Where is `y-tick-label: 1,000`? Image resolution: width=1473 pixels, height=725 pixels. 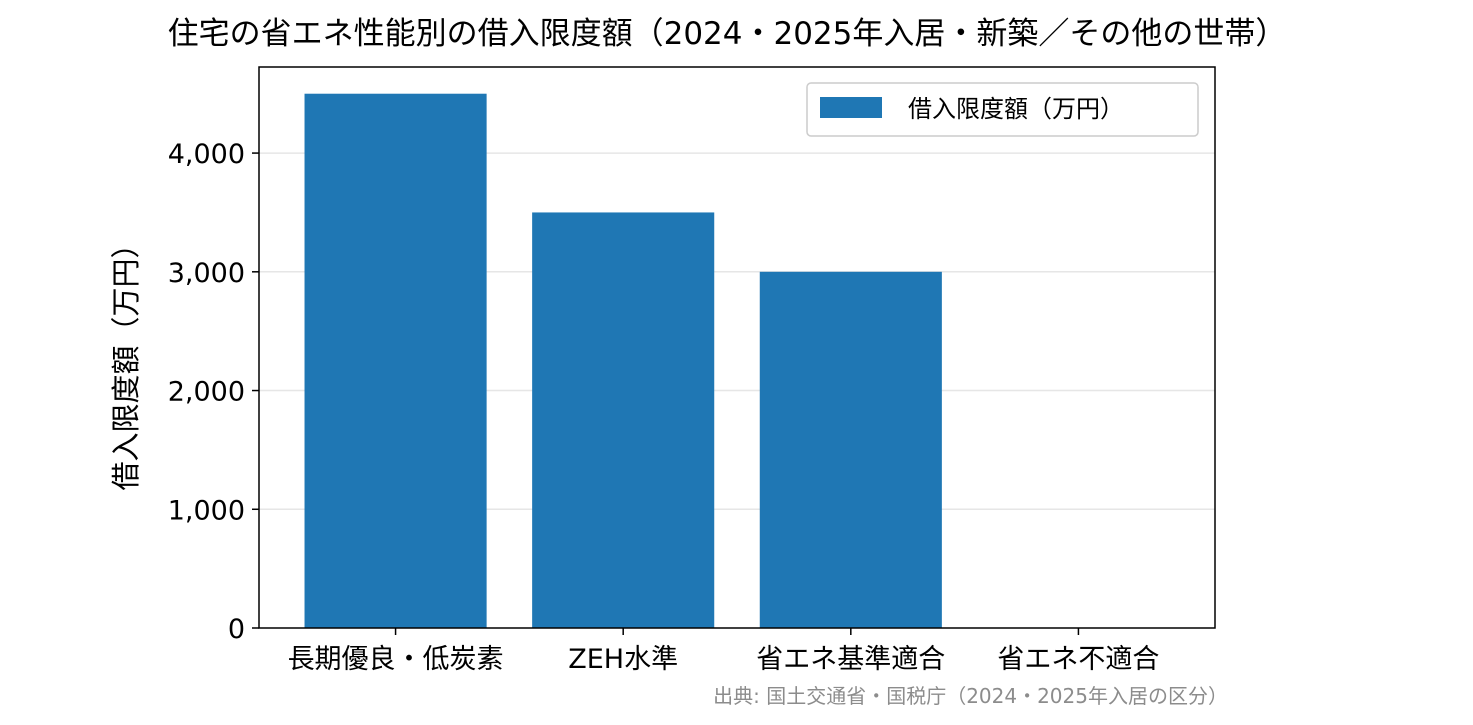
y-tick-label: 1,000 is located at coordinates (206, 510).